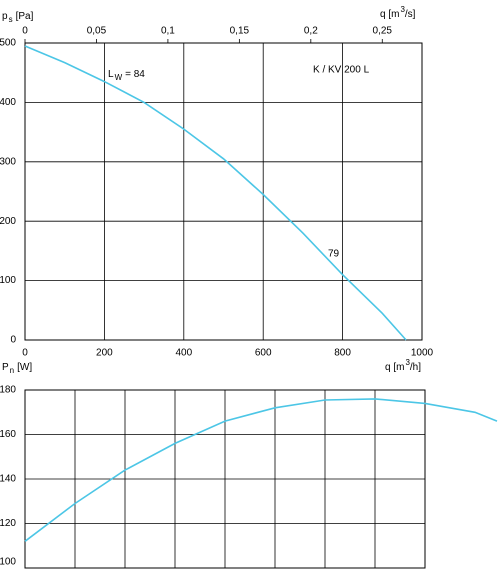 The width and height of the screenshot is (500, 569). What do you see at coordinates (402, 9) in the screenshot?
I see `x2-axis-label-script: 3` at bounding box center [402, 9].